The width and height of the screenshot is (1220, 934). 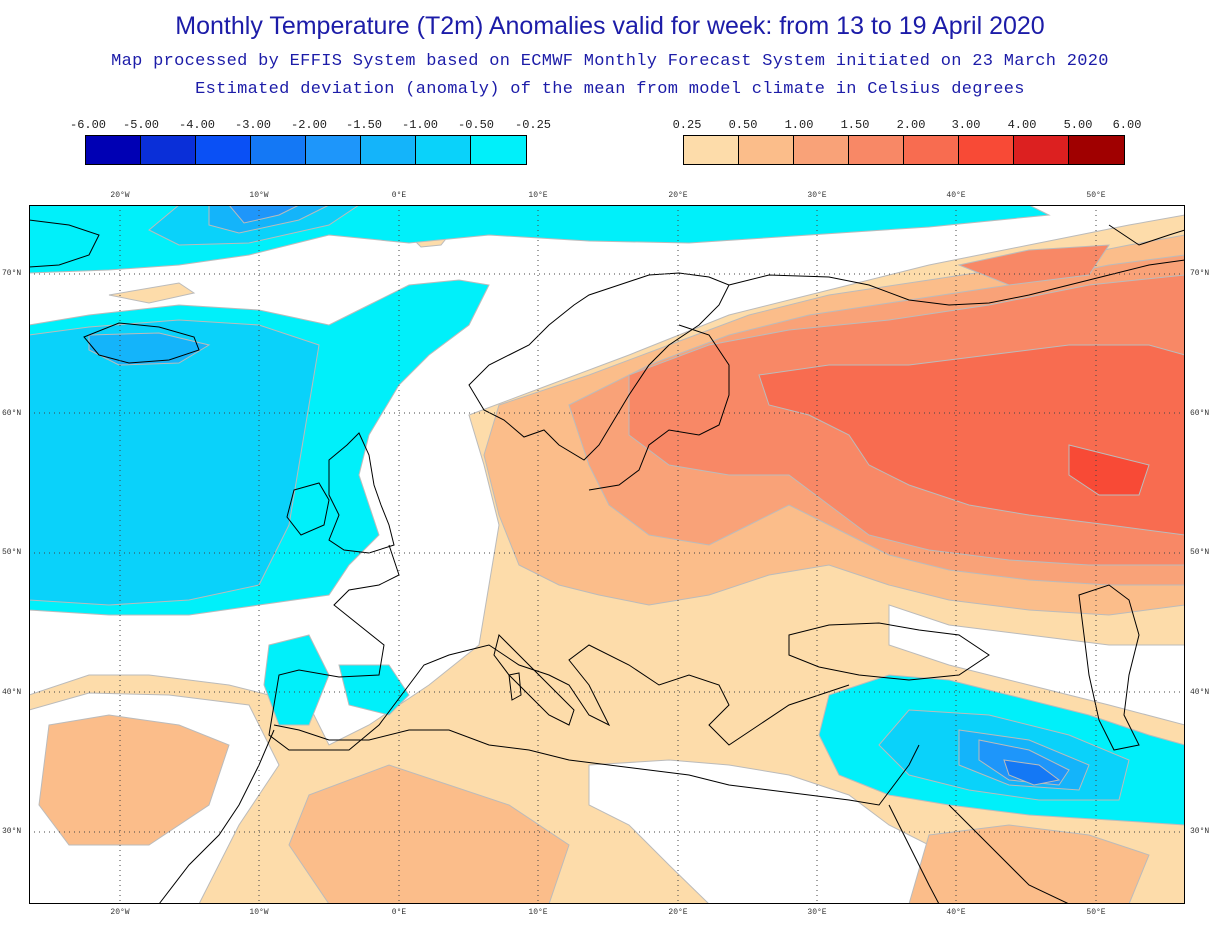 What do you see at coordinates (88, 125) in the screenshot?
I see `legend-label: -6.00` at bounding box center [88, 125].